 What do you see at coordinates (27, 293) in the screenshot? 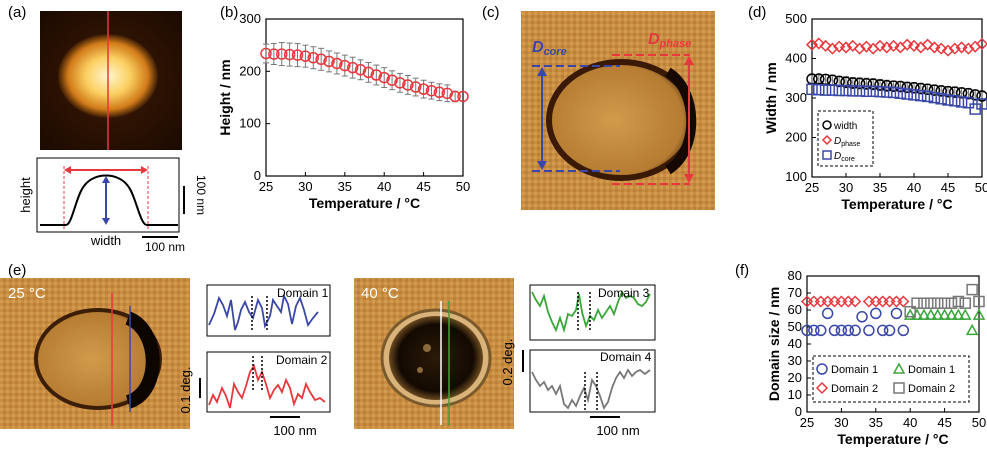
I see `temp-25c: 25 °C` at bounding box center [27, 293].